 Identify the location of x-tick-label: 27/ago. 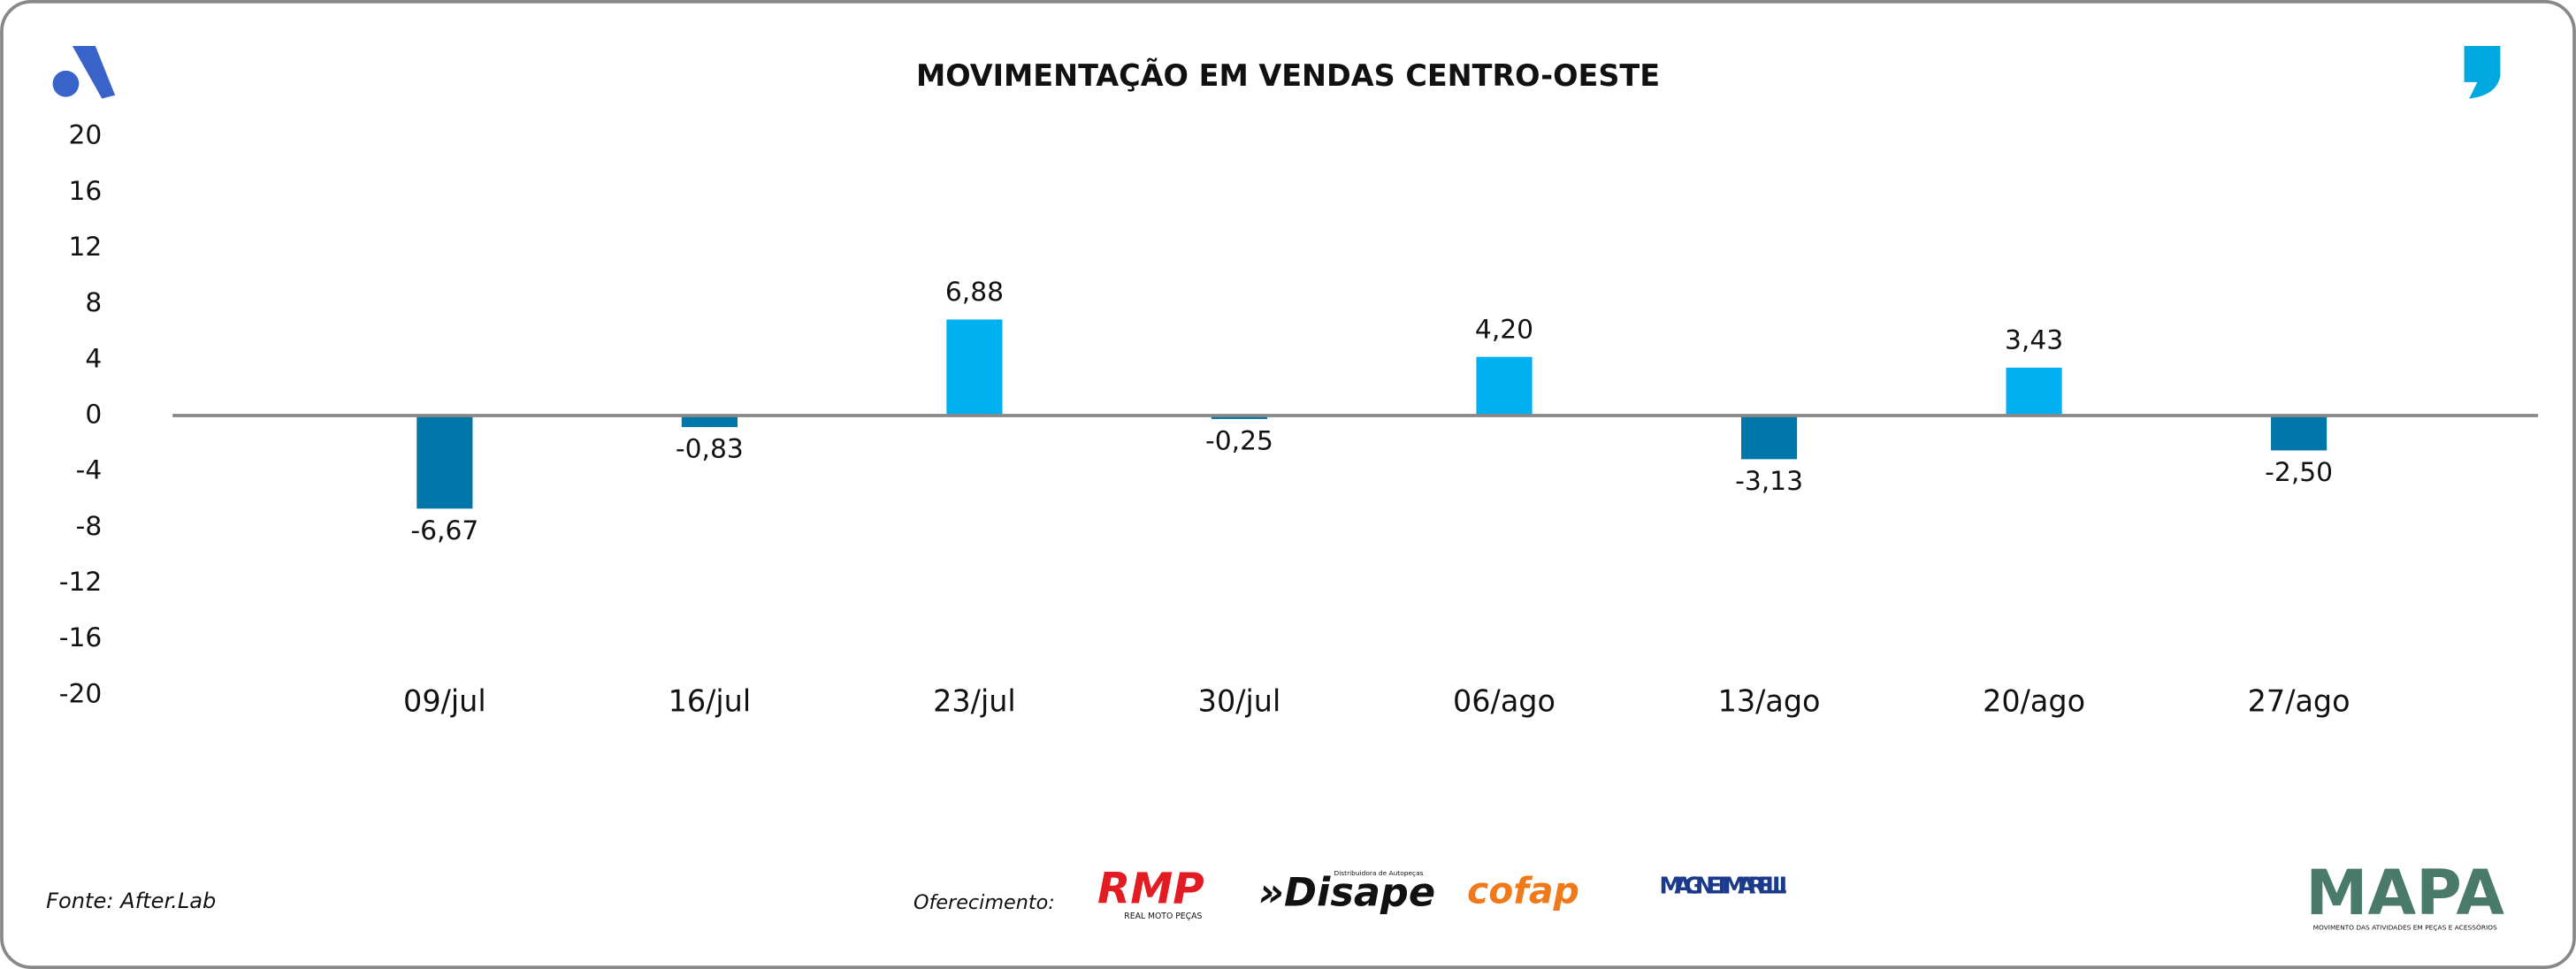
(2299, 702).